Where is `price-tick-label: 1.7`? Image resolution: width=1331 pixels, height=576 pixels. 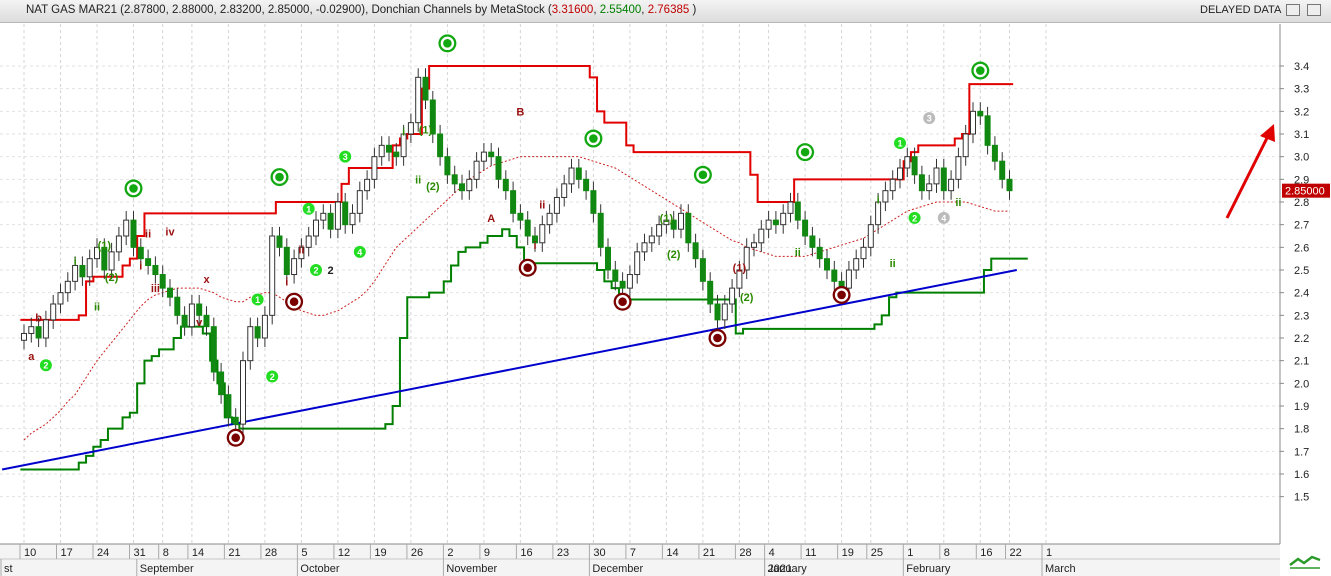
price-tick-label: 1.7 is located at coordinates (1301, 452).